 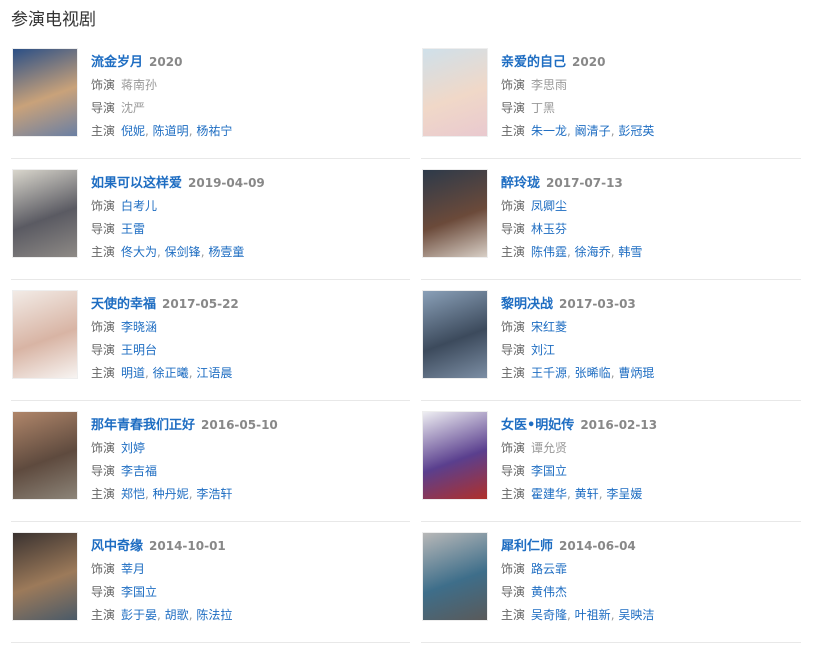 What do you see at coordinates (178, 206) in the screenshot?
I see `role-line: 饰演 白考儿` at bounding box center [178, 206].